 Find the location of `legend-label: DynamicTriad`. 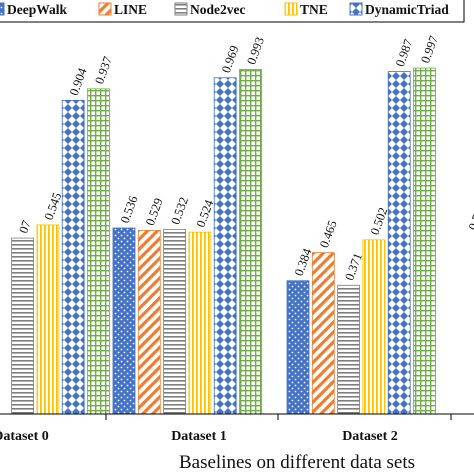

legend-label: DynamicTriad is located at coordinates (407, 9).